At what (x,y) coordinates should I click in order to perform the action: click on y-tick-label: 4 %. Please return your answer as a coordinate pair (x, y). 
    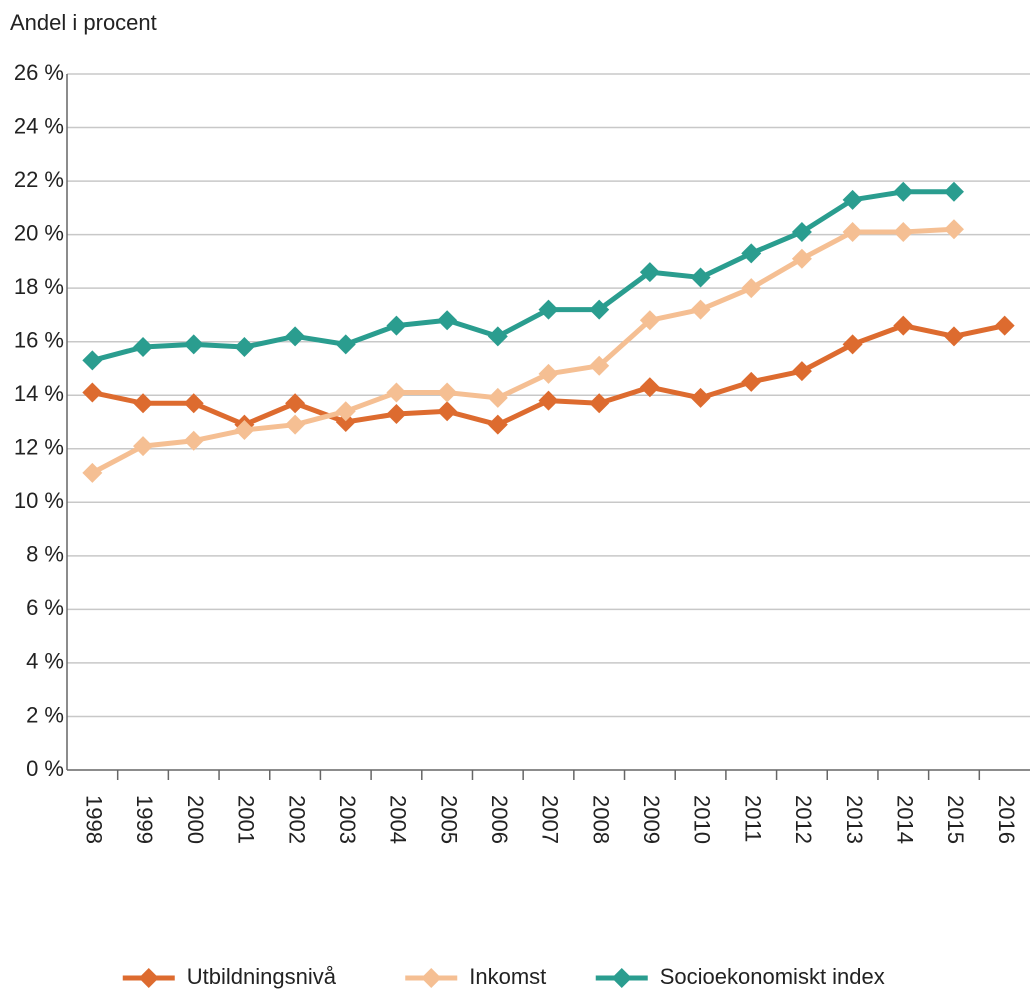
    Looking at the image, I should click on (45, 661).